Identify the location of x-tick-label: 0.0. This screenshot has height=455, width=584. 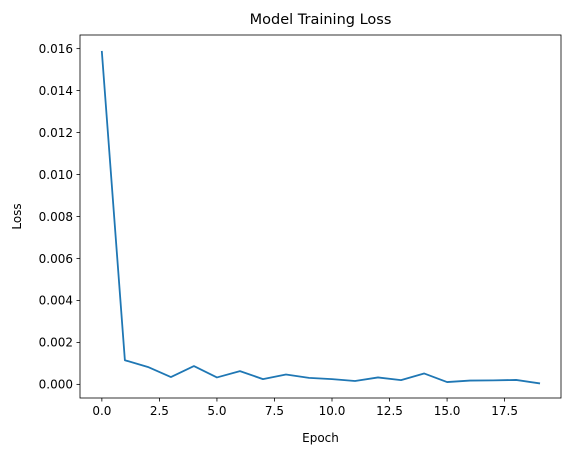
(101, 411).